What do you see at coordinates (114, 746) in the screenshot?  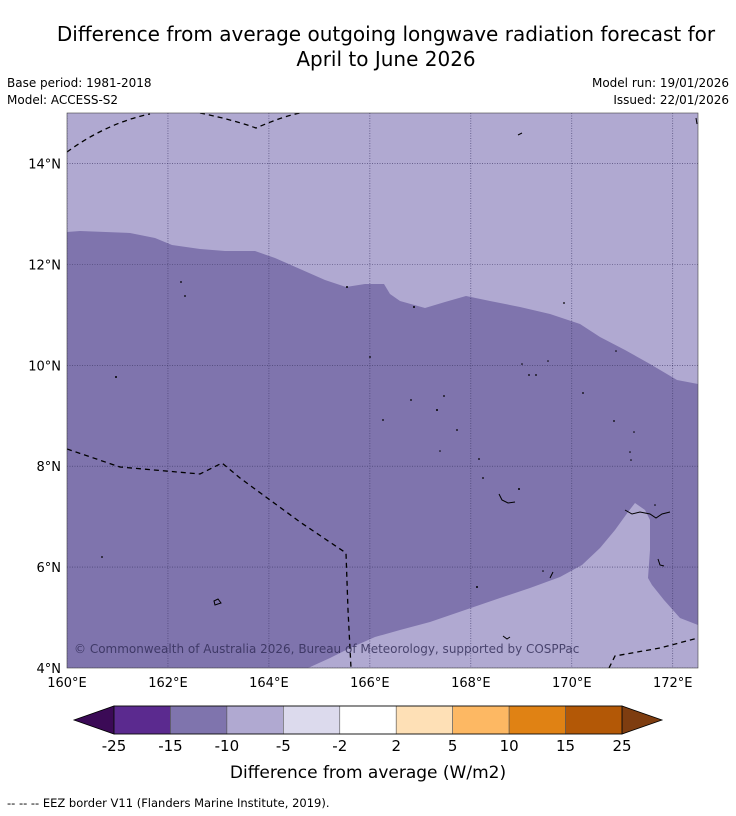 I see `colorbar-tick-label: -25` at bounding box center [114, 746].